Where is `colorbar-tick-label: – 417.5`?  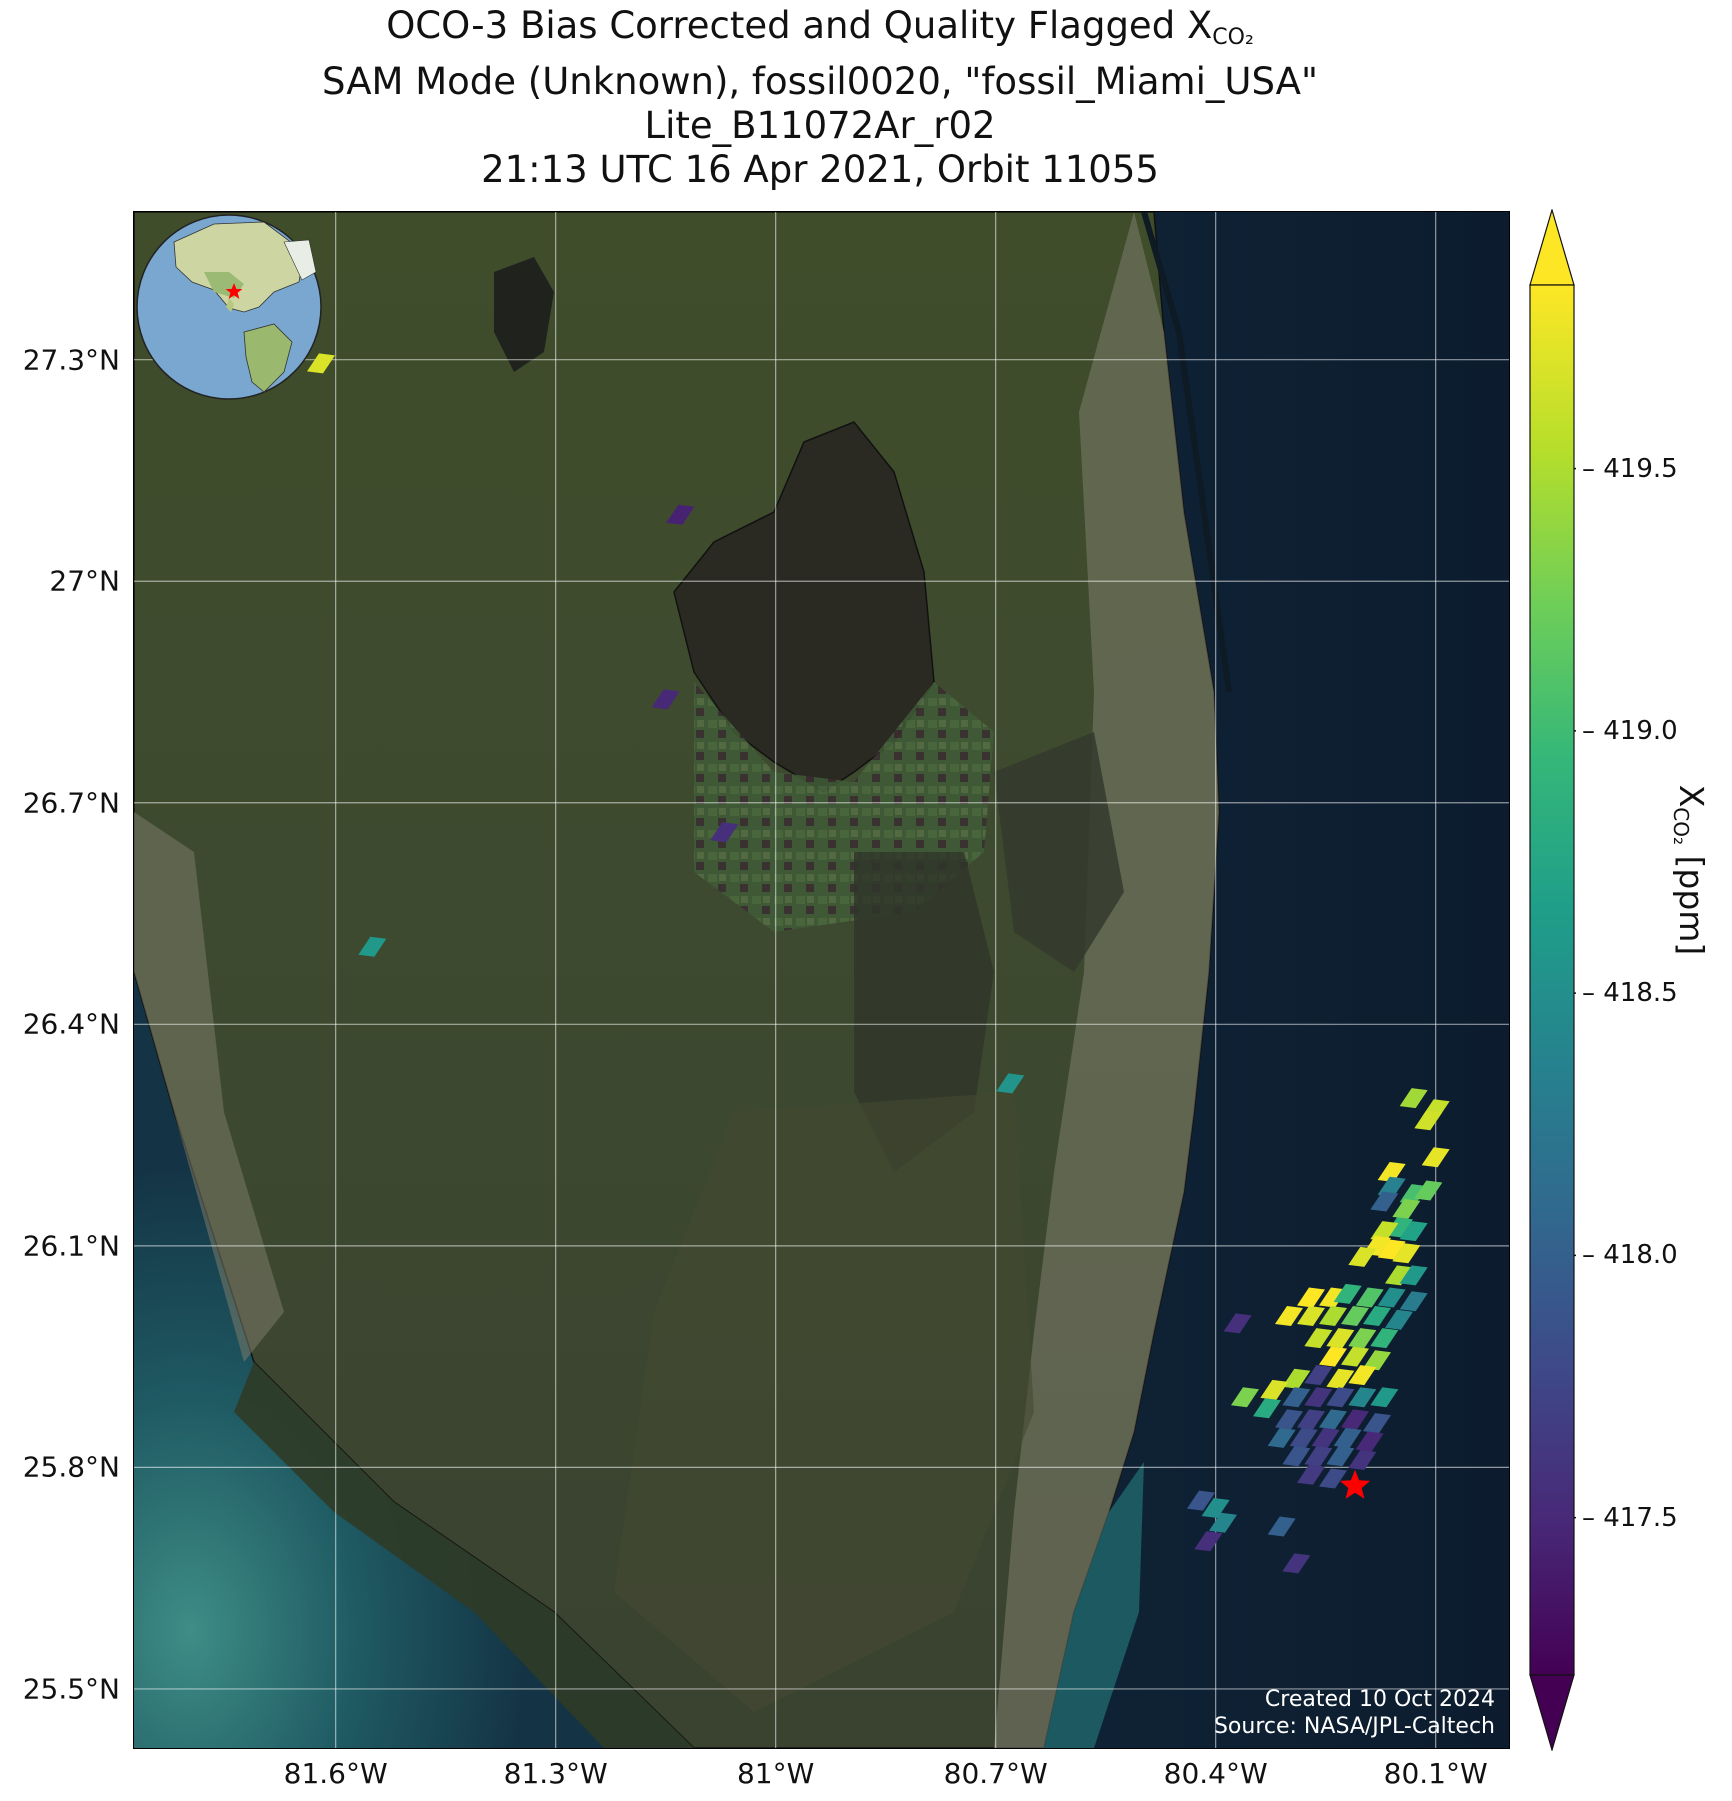
colorbar-tick-label: – 417.5 is located at coordinates (1630, 1517).